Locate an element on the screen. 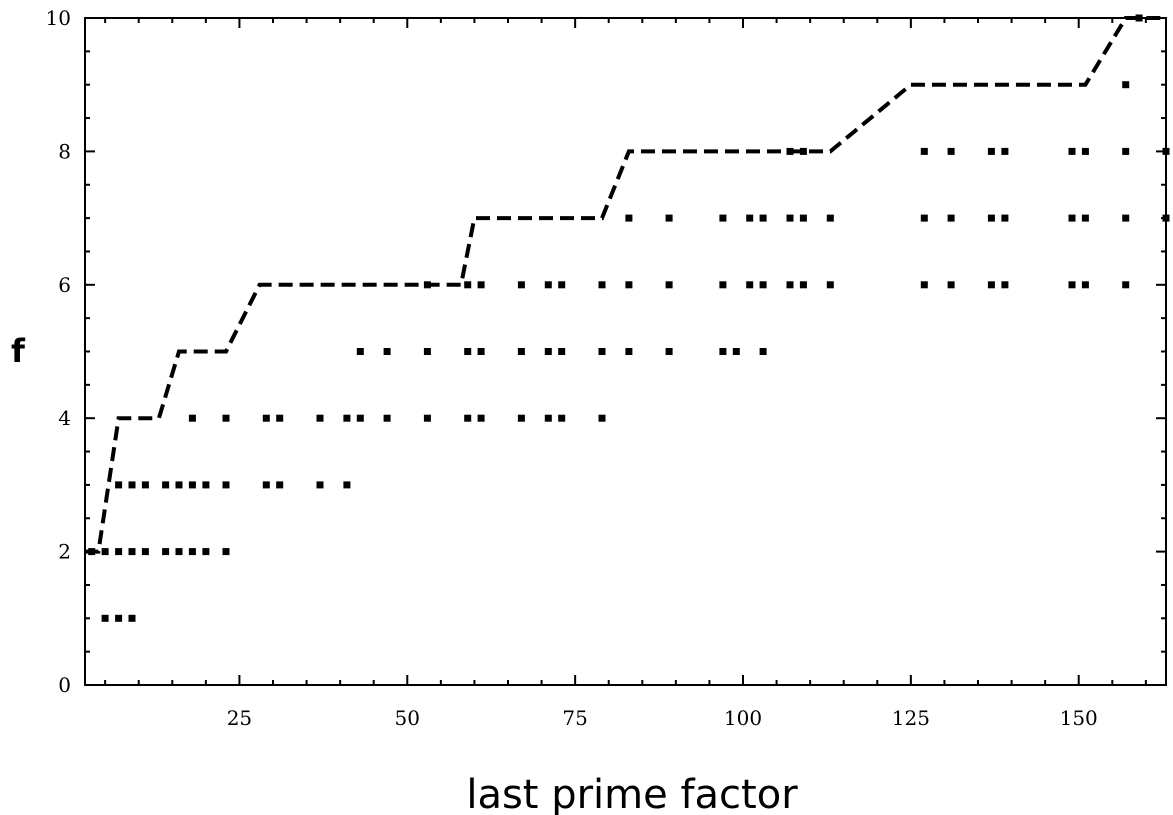  y-tick-label: 2 is located at coordinates (64, 552).